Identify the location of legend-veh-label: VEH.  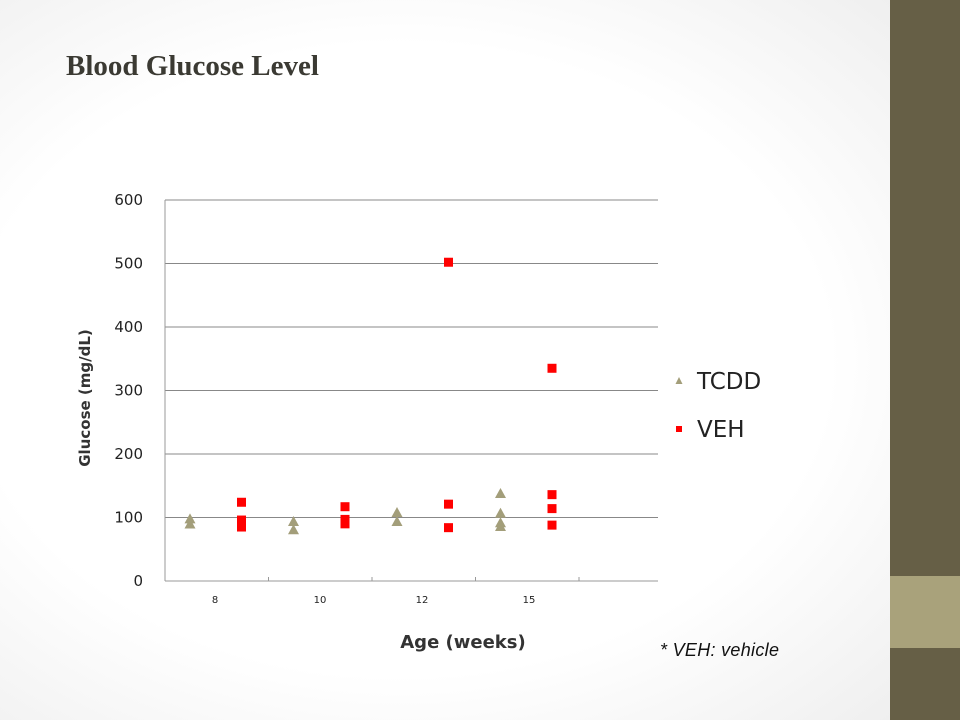
(721, 430).